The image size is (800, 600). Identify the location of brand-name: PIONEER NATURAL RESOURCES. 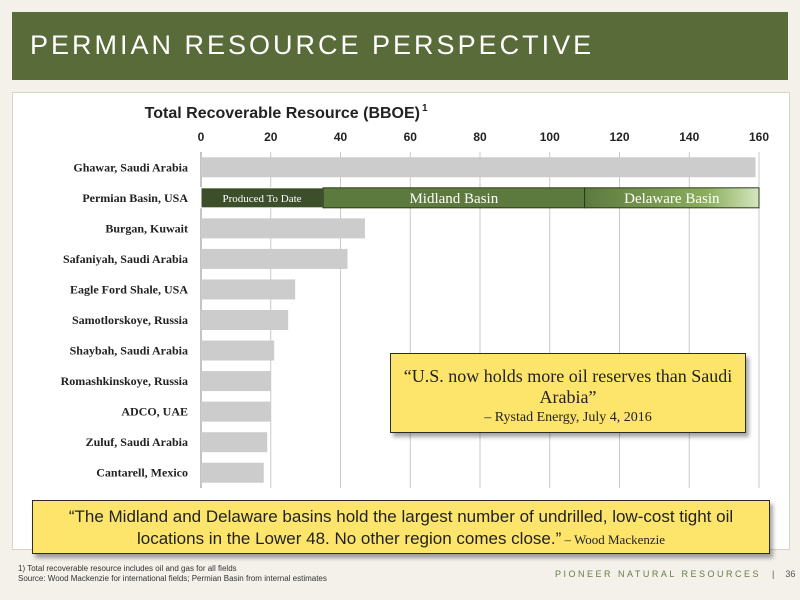
(658, 574).